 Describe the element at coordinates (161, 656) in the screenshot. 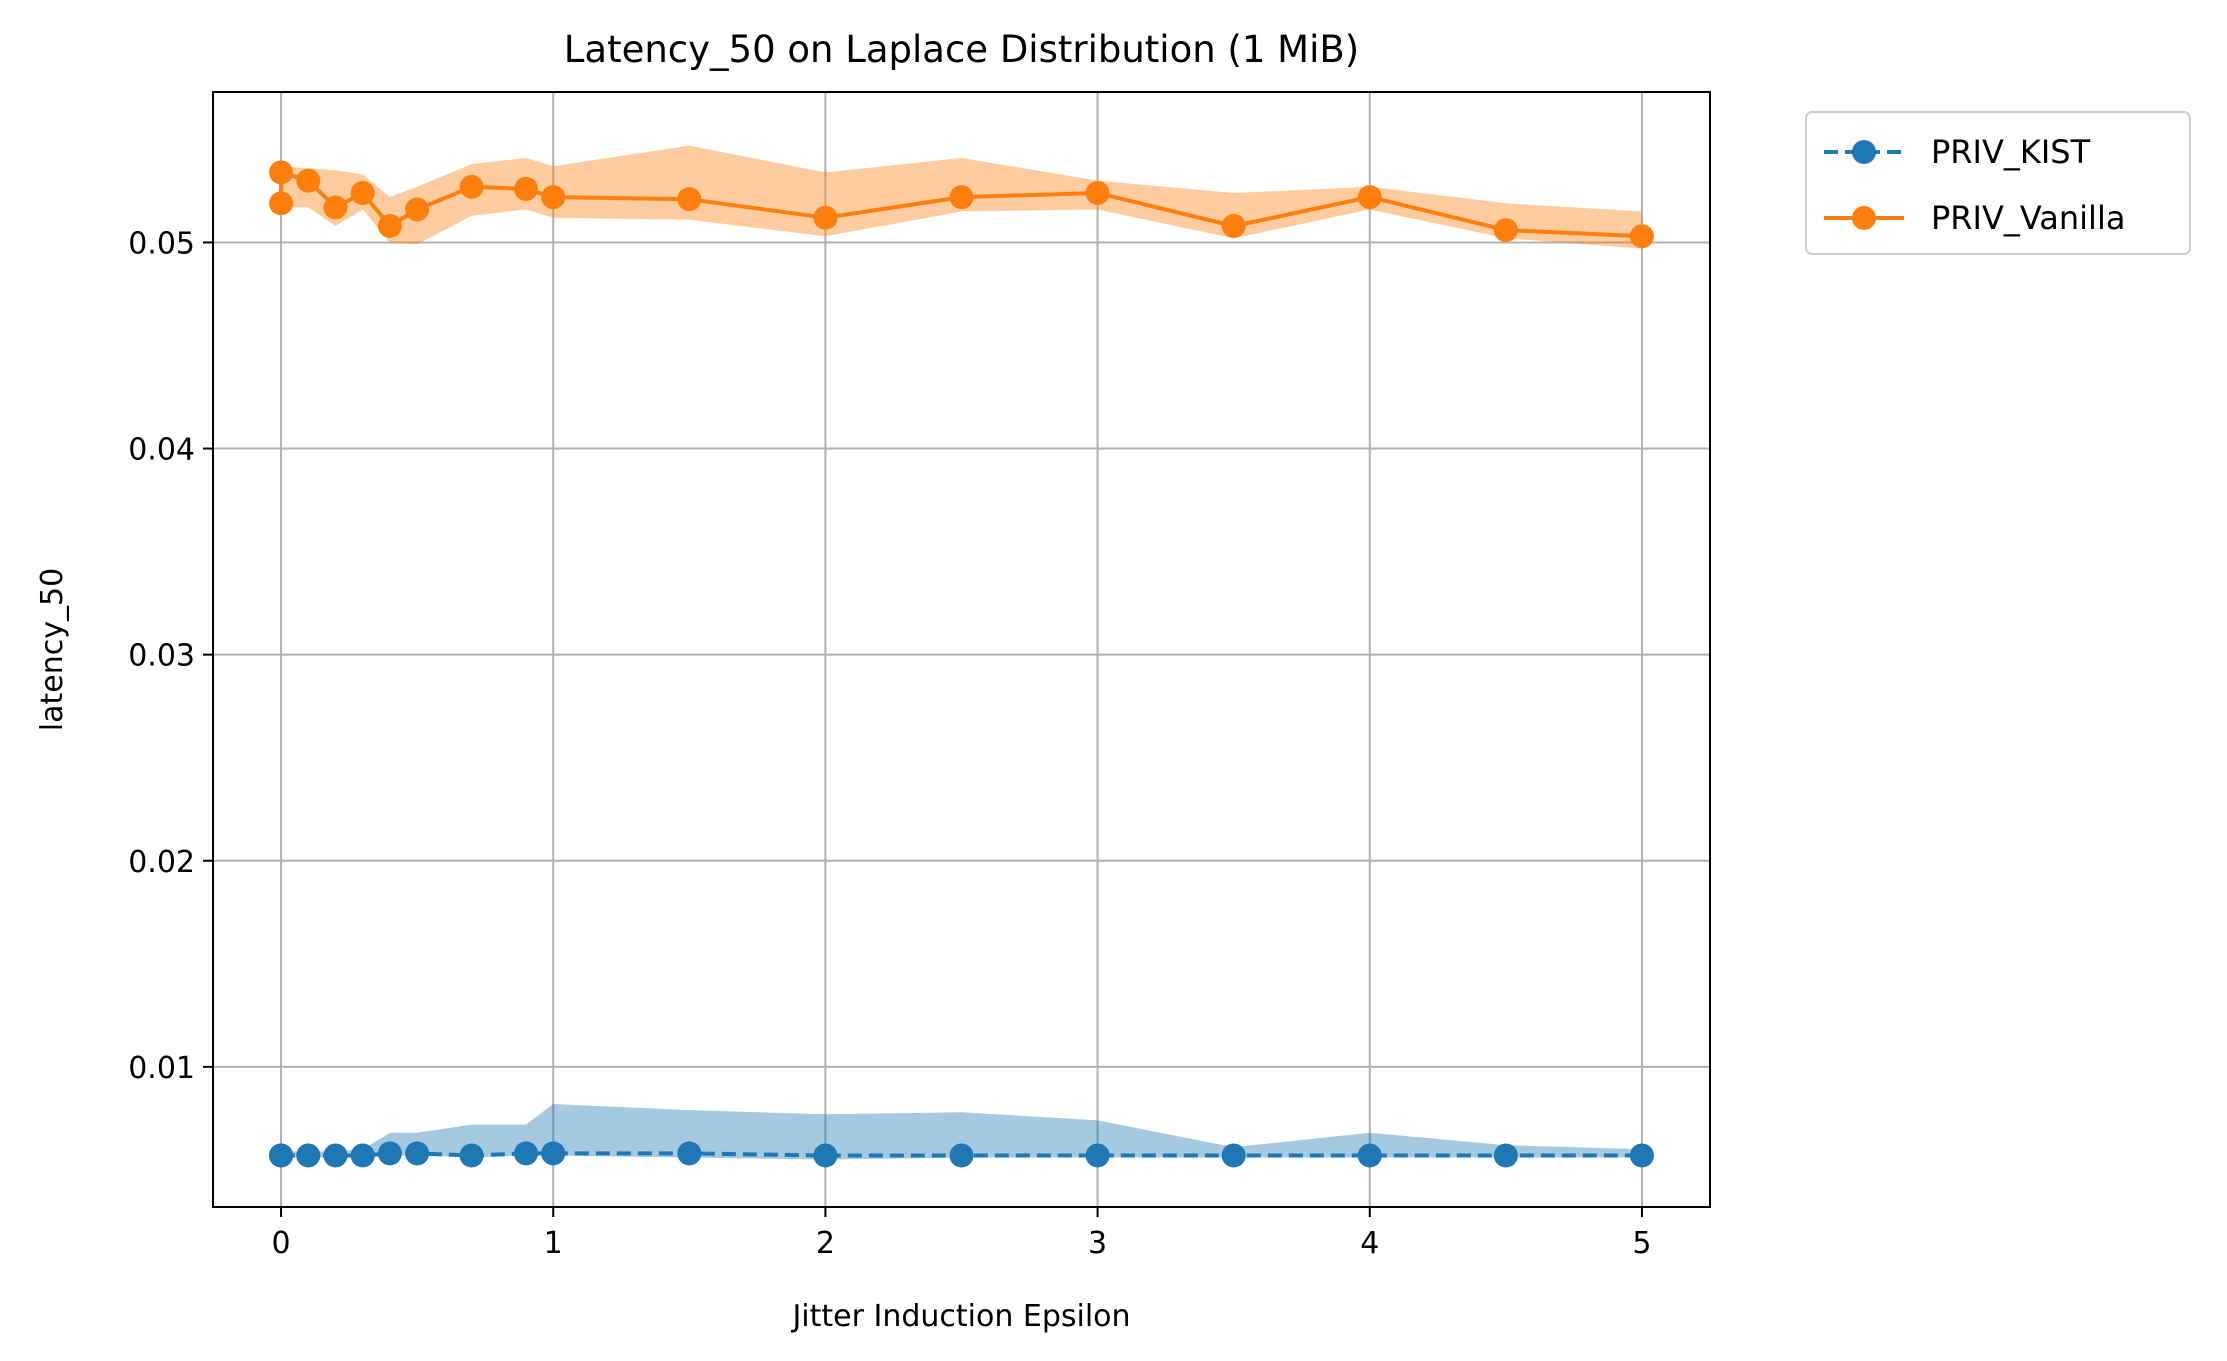

I see `y-tick-label: 0.03` at that location.